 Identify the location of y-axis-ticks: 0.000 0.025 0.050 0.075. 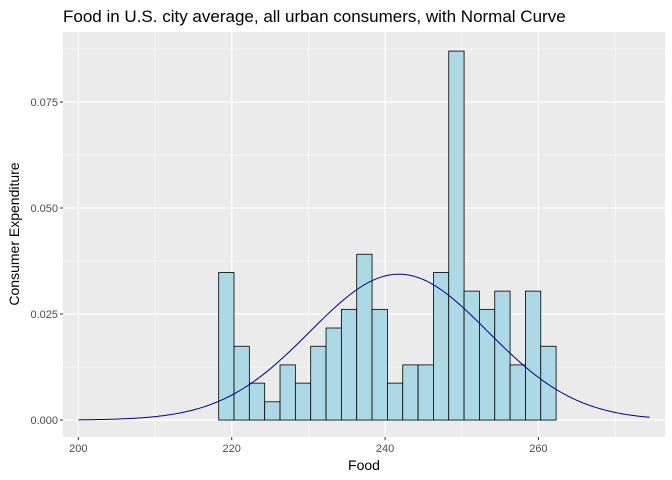
(46, 262).